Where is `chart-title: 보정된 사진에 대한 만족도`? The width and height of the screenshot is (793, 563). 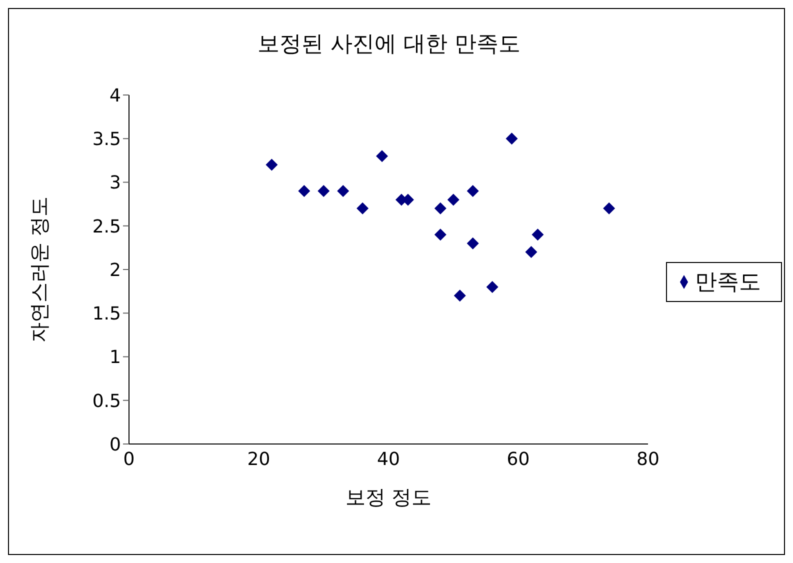 chart-title: 보정된 사진에 대한 만족도 is located at coordinates (389, 45).